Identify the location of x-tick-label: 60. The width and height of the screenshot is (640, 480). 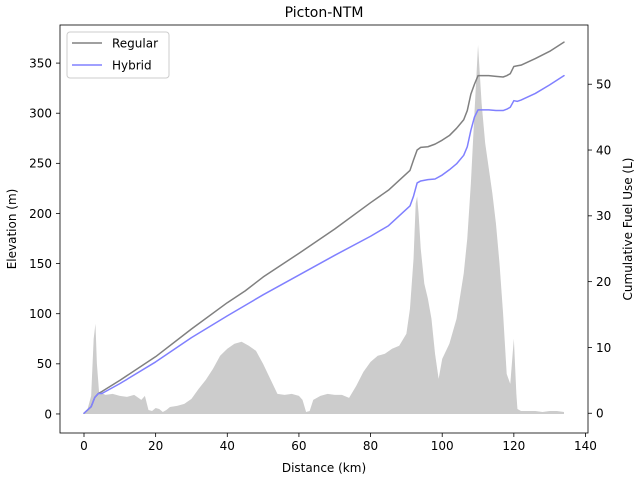
(298, 446).